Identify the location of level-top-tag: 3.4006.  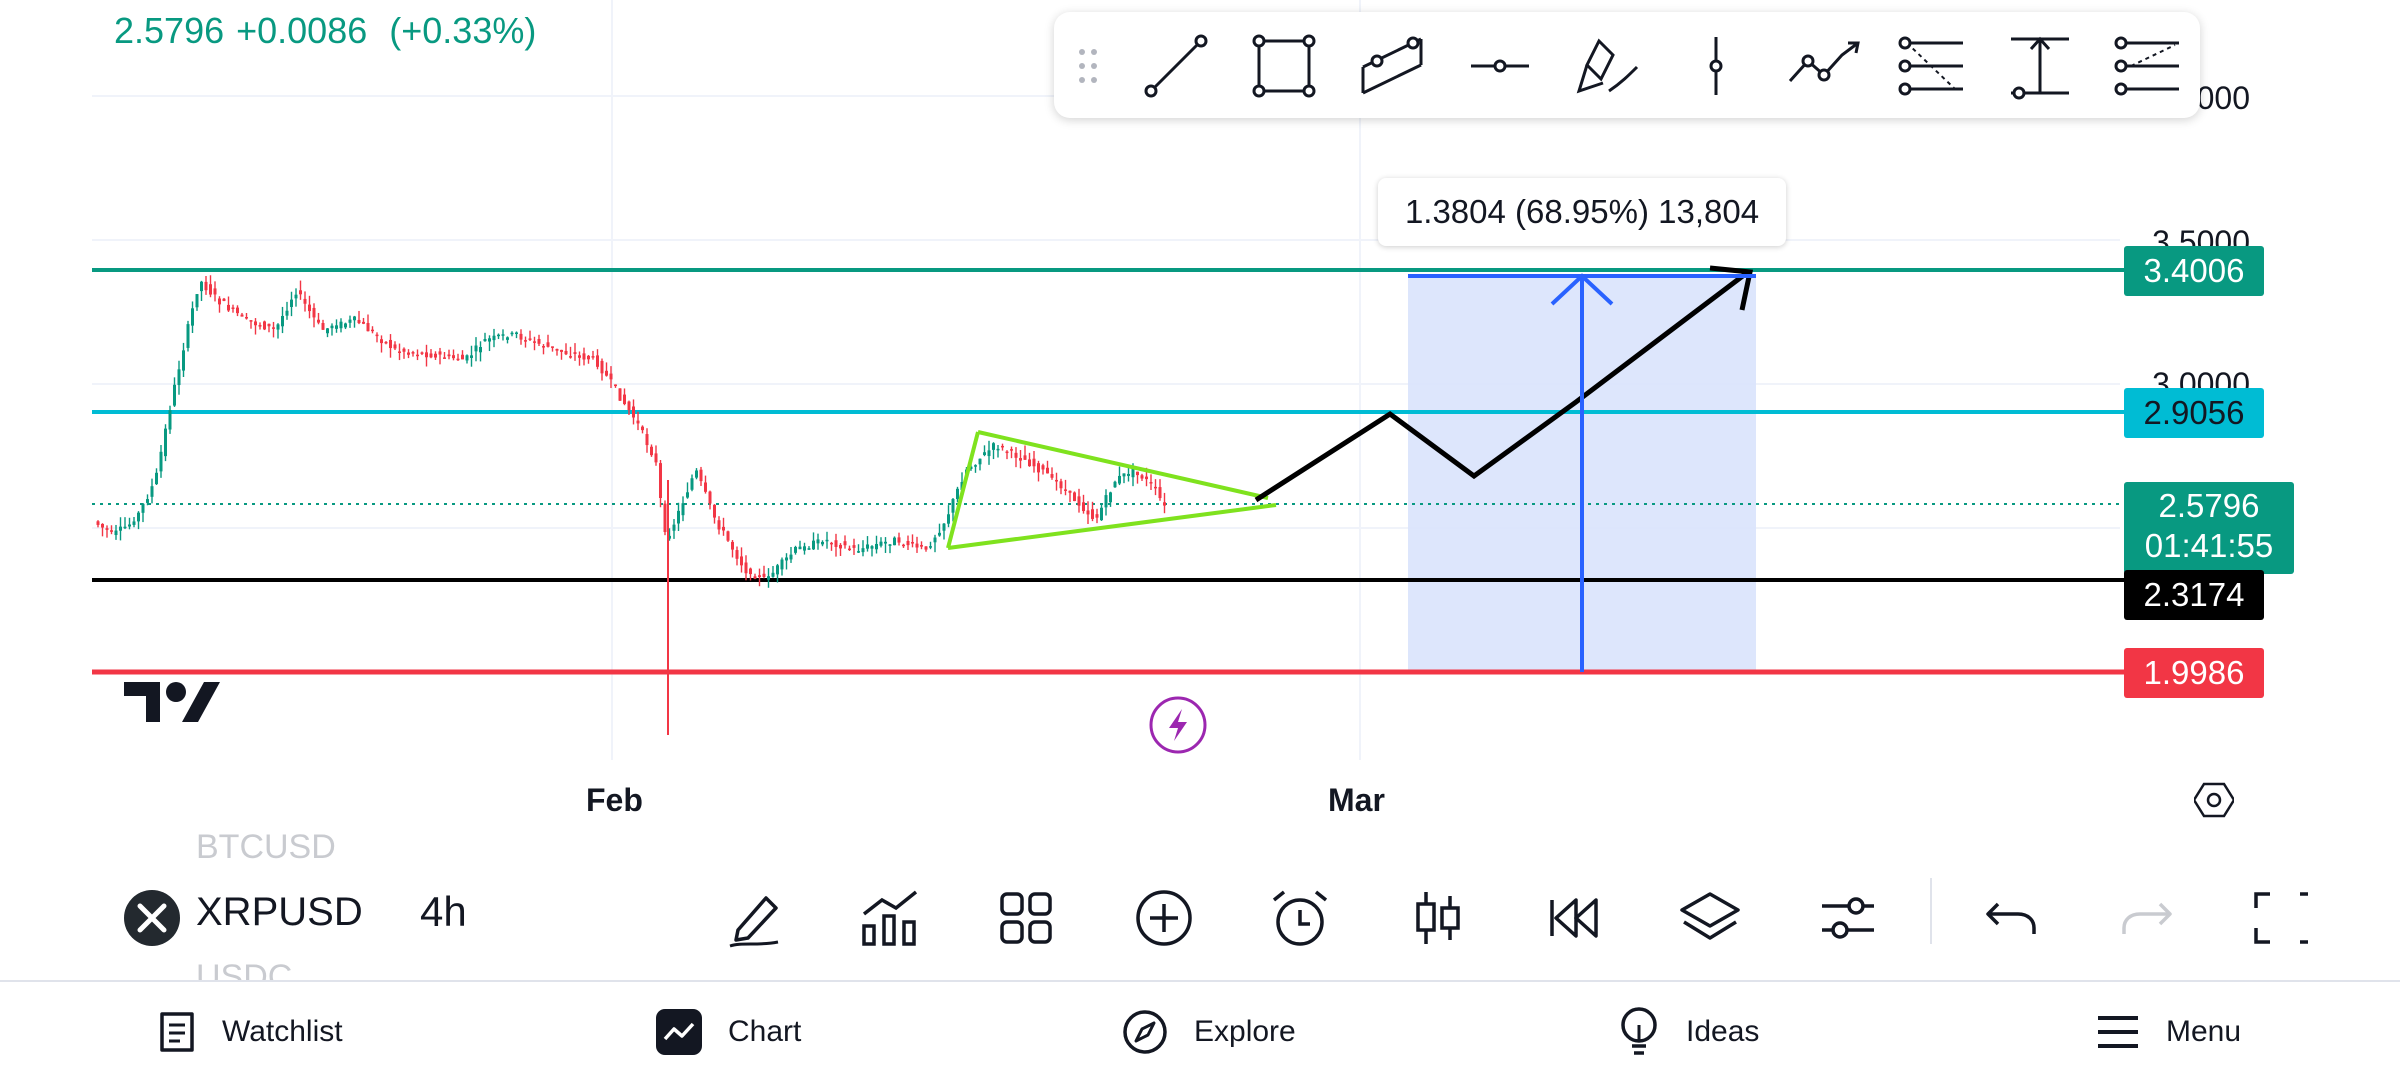
(2194, 271).